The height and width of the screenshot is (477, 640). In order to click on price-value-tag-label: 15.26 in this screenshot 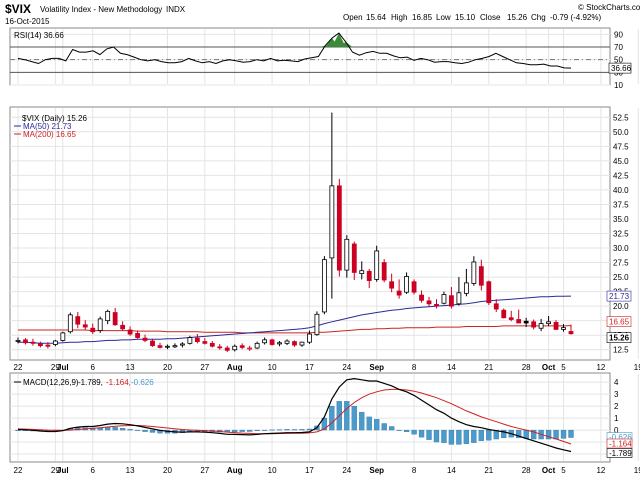, I will do `click(619, 338)`.